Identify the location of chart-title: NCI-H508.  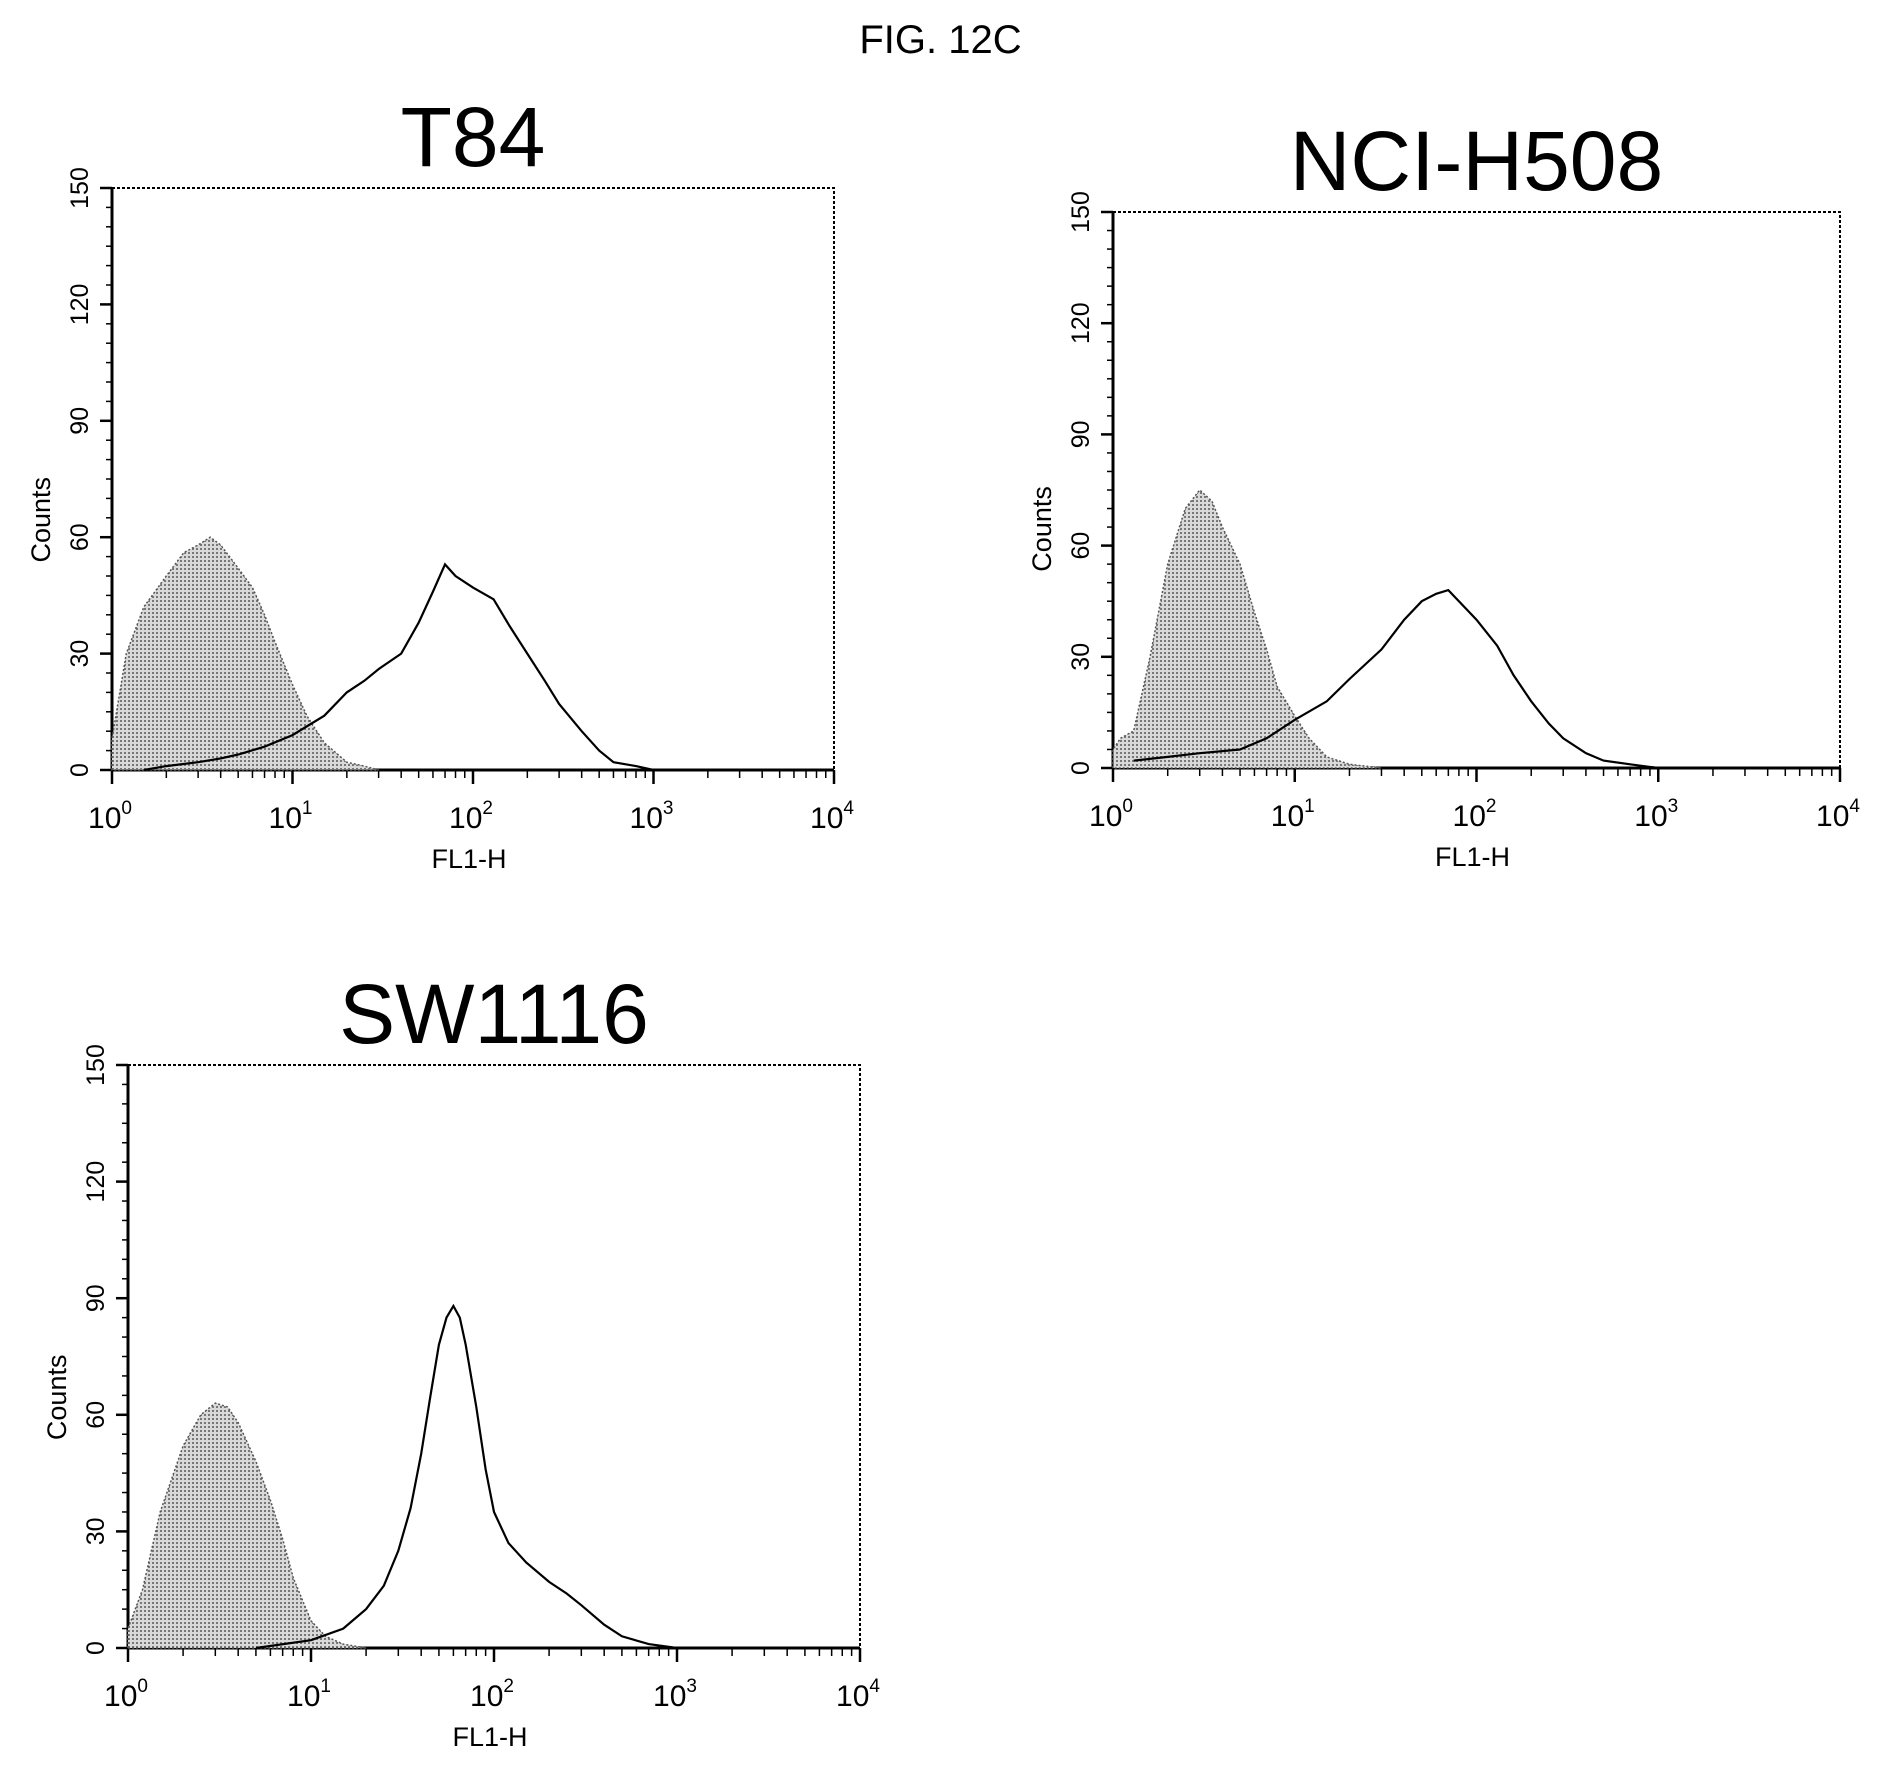
(1476, 161).